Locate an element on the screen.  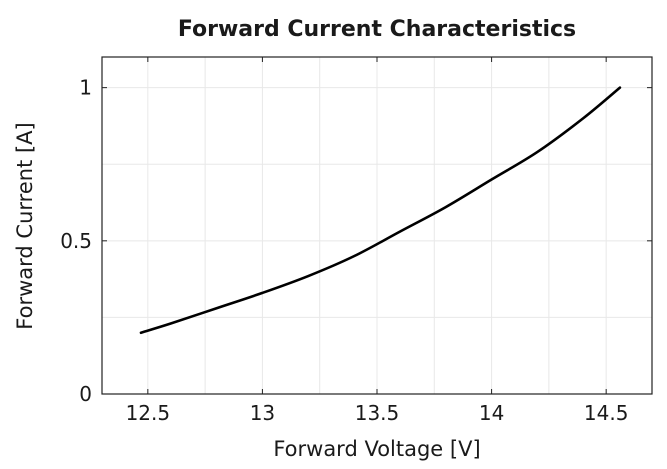
y-tick-label: 1 is located at coordinates (85, 88).